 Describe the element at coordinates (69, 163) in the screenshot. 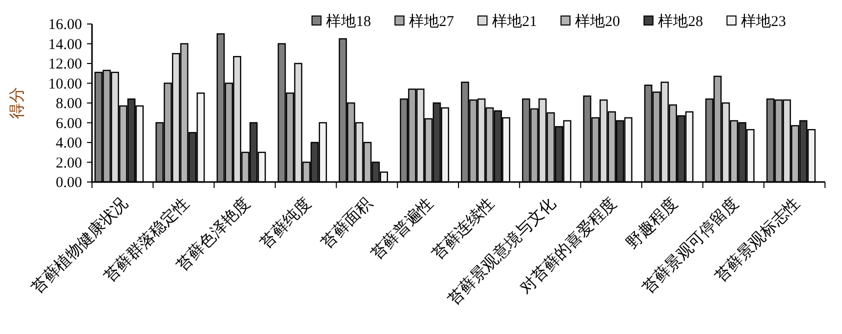

I see `y-tick-label: 2.00` at that location.